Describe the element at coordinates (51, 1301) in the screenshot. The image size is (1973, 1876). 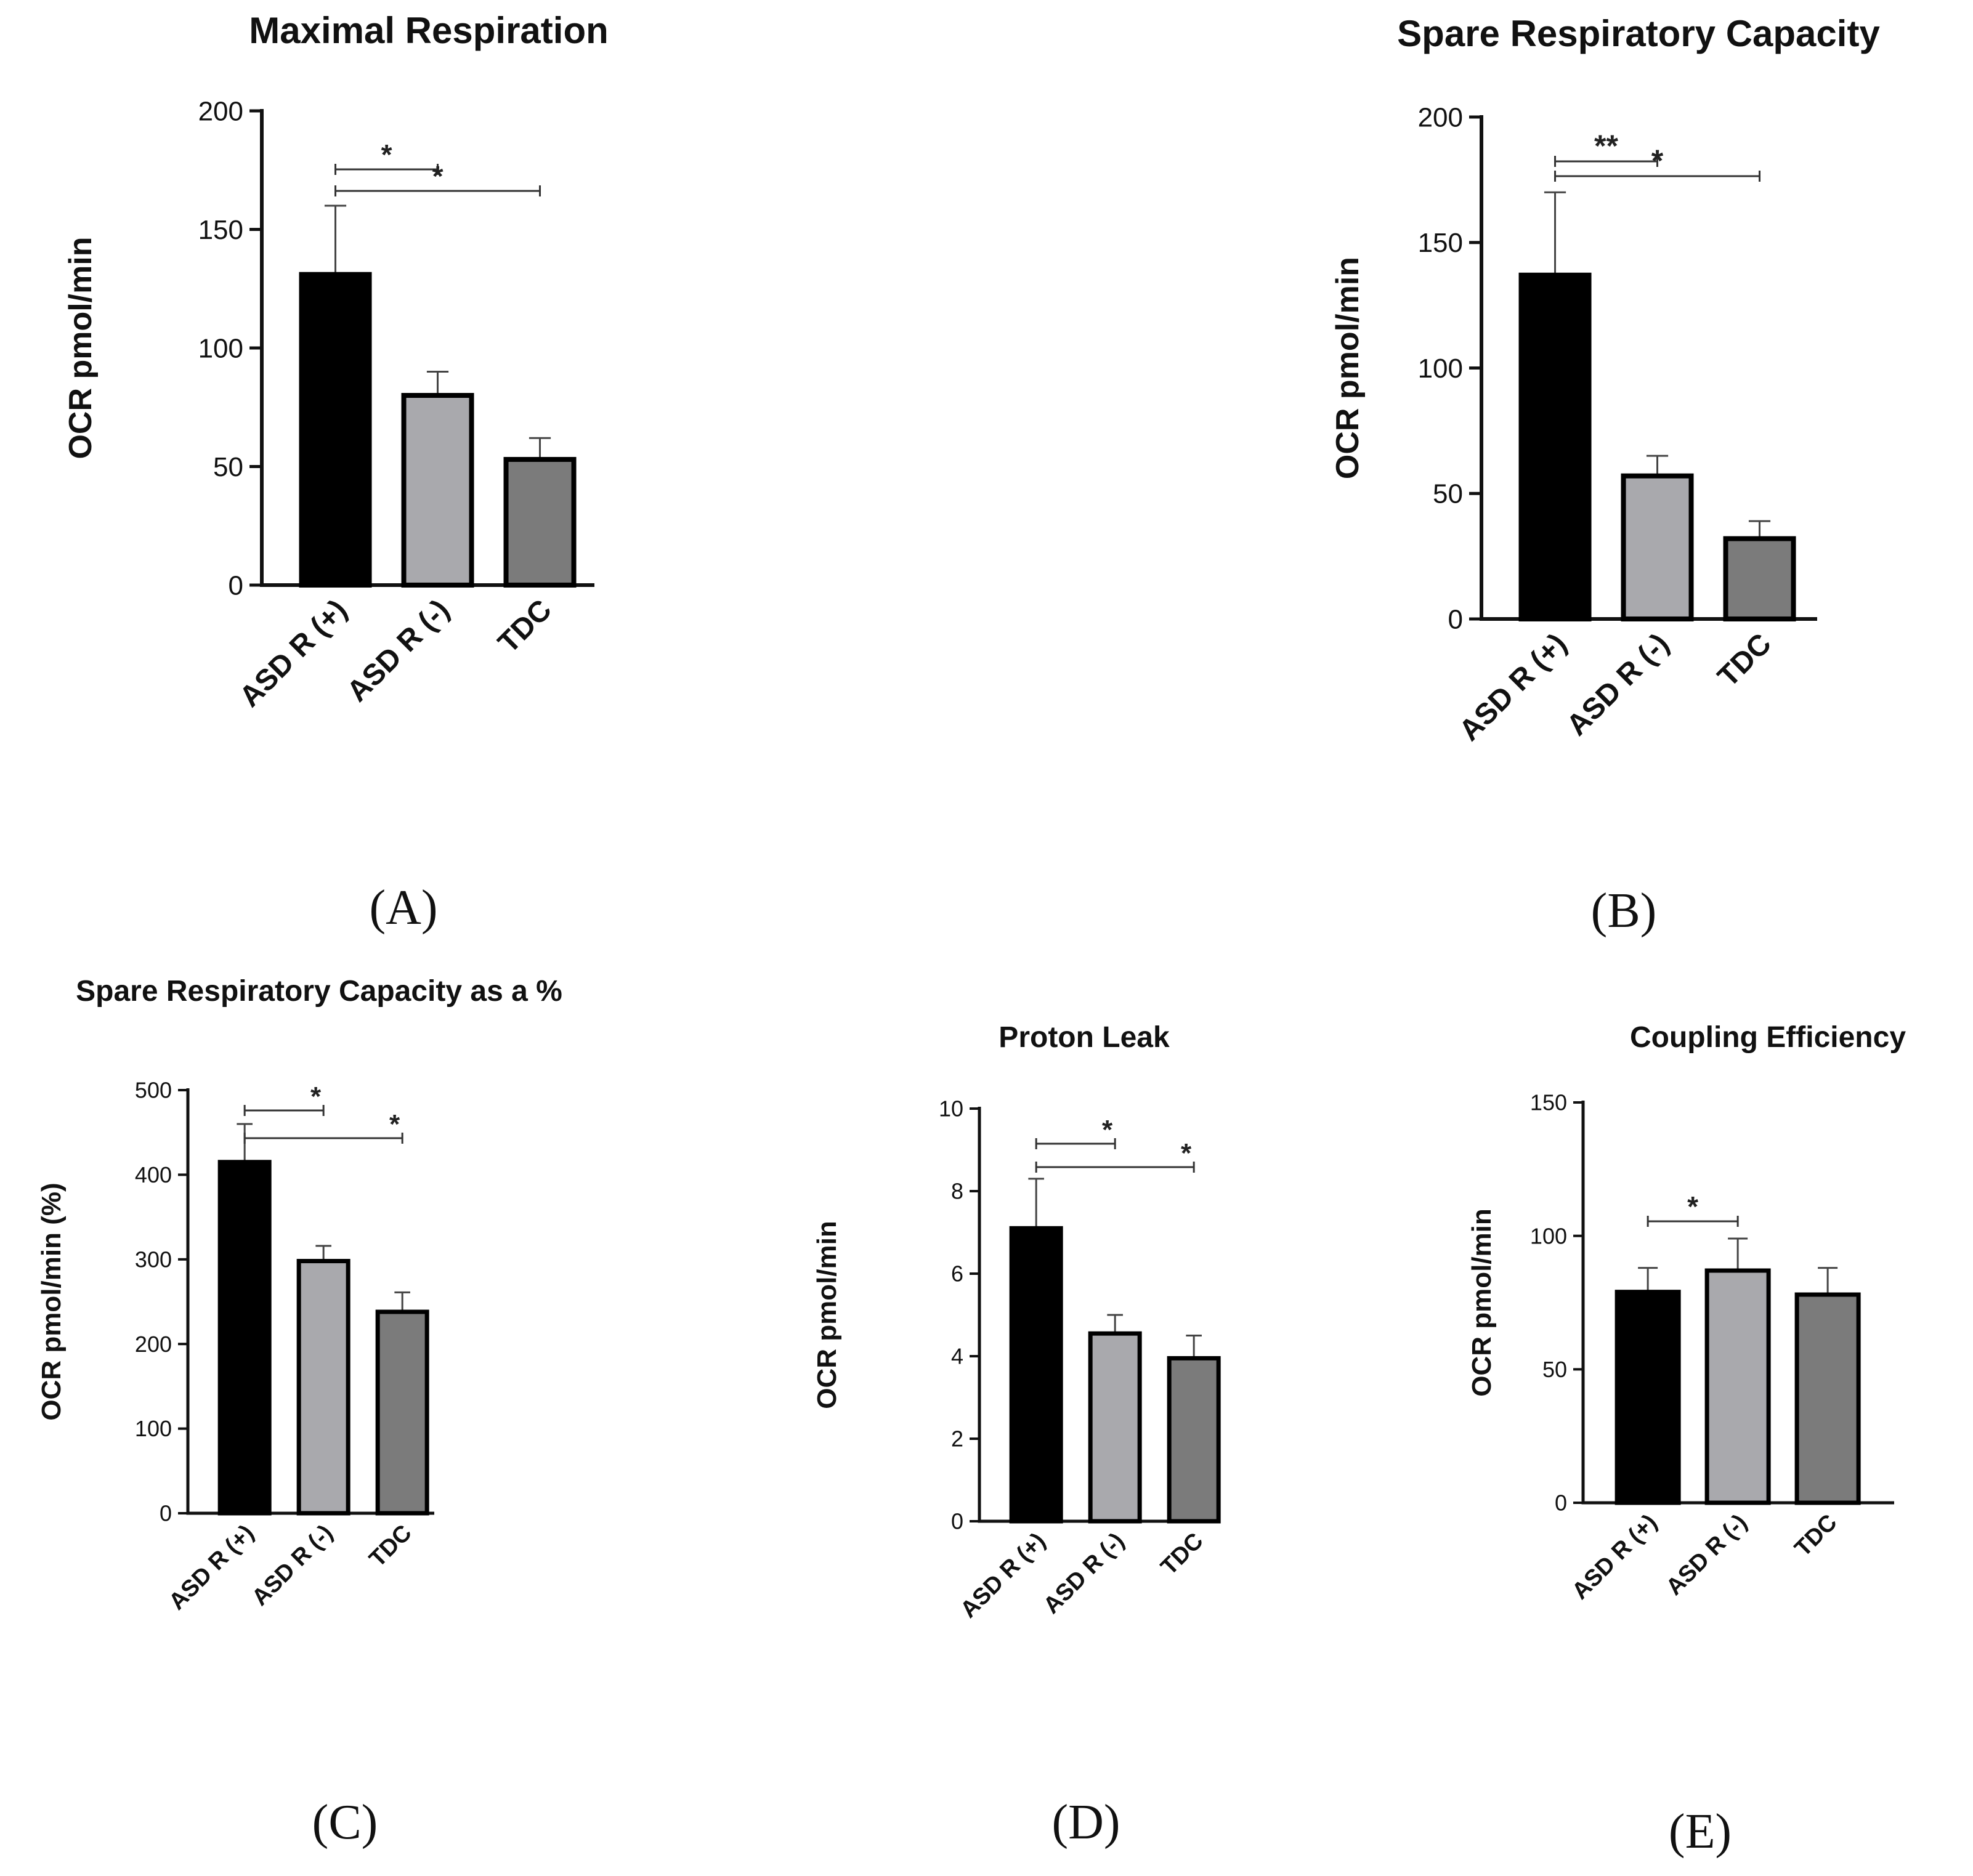
I see `y-axis-label: OCR pmol/min (%)` at that location.